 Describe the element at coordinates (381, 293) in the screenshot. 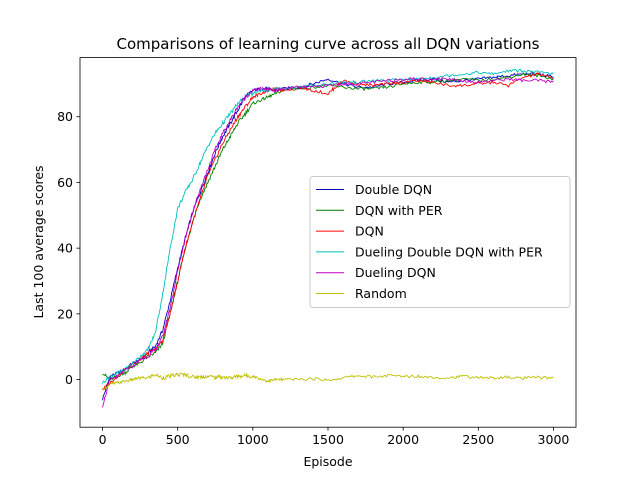

I see `legend-label: Random` at that location.